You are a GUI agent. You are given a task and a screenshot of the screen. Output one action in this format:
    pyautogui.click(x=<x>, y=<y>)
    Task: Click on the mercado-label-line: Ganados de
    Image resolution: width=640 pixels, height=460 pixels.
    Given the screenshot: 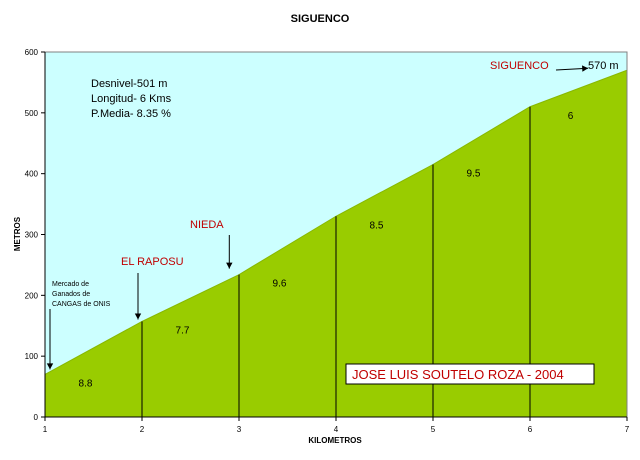 What is the action you would take?
    pyautogui.click(x=71, y=294)
    